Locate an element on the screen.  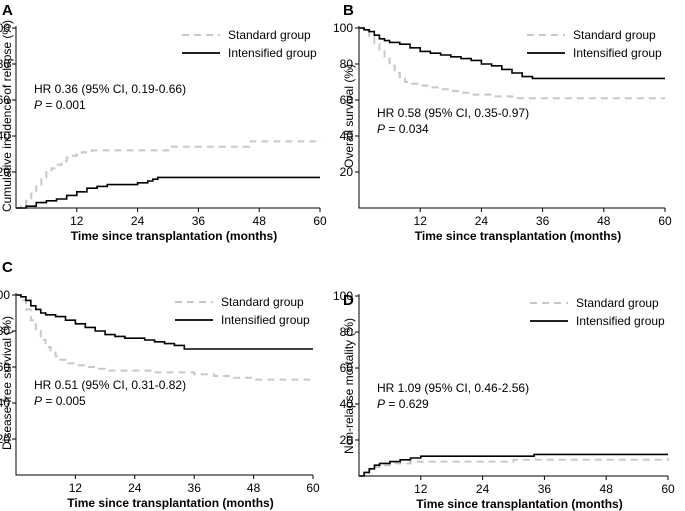
panel-letter: C is located at coordinates (7, 267).